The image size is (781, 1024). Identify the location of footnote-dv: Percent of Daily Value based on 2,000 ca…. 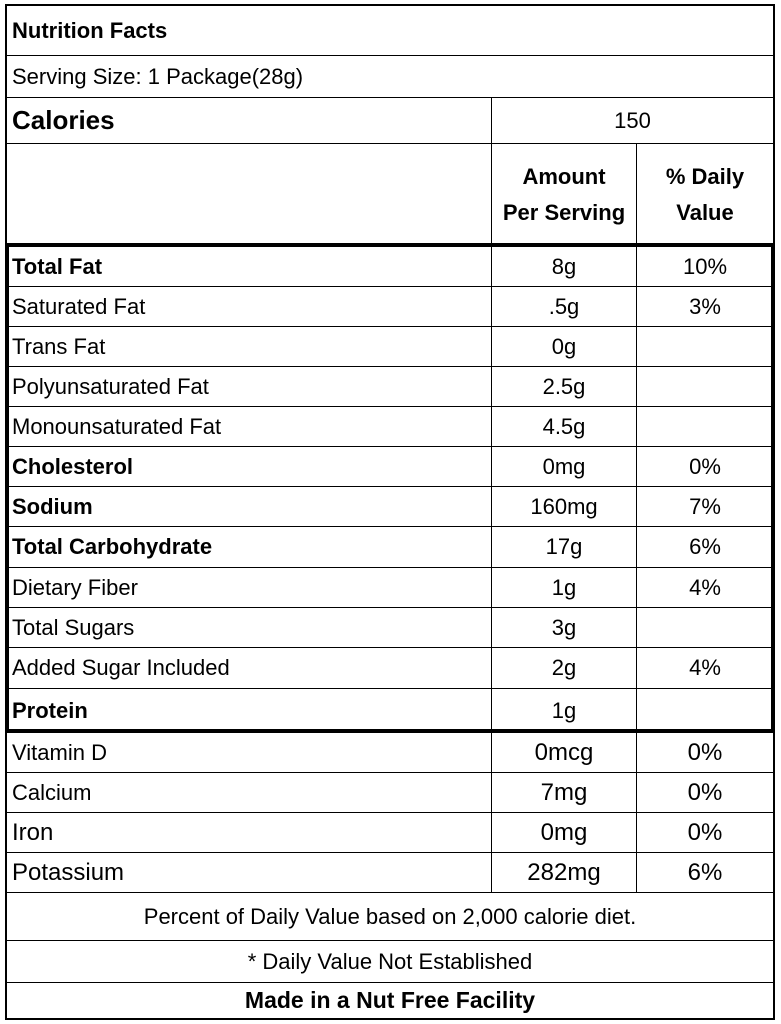
(390, 916).